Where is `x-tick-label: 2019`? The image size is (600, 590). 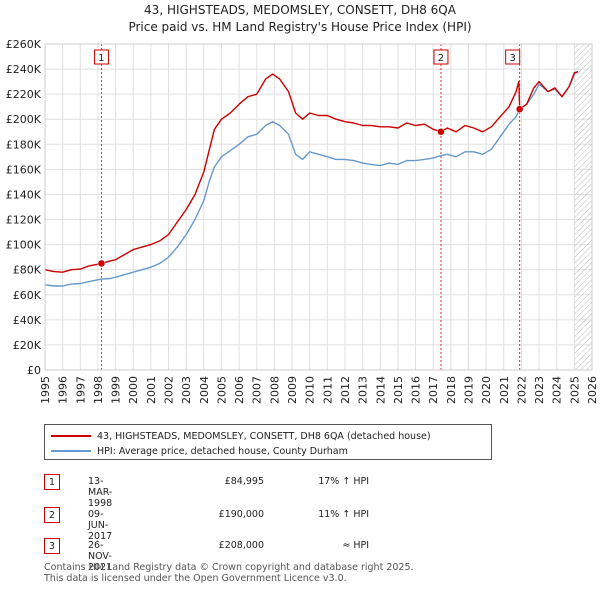 x-tick-label: 2019 is located at coordinates (468, 390).